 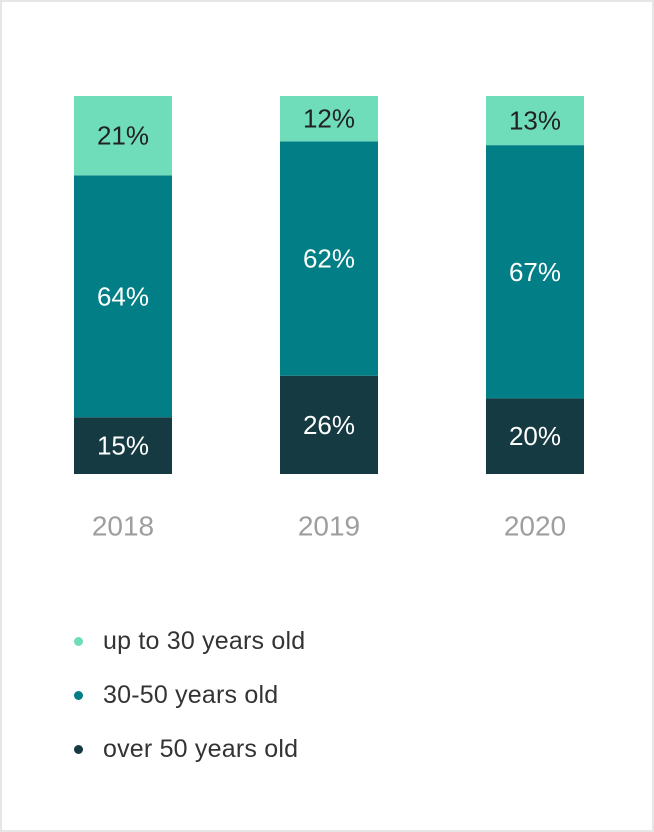 I want to click on legend-item-up-to-30: up to 30 years old, so click(x=189, y=641).